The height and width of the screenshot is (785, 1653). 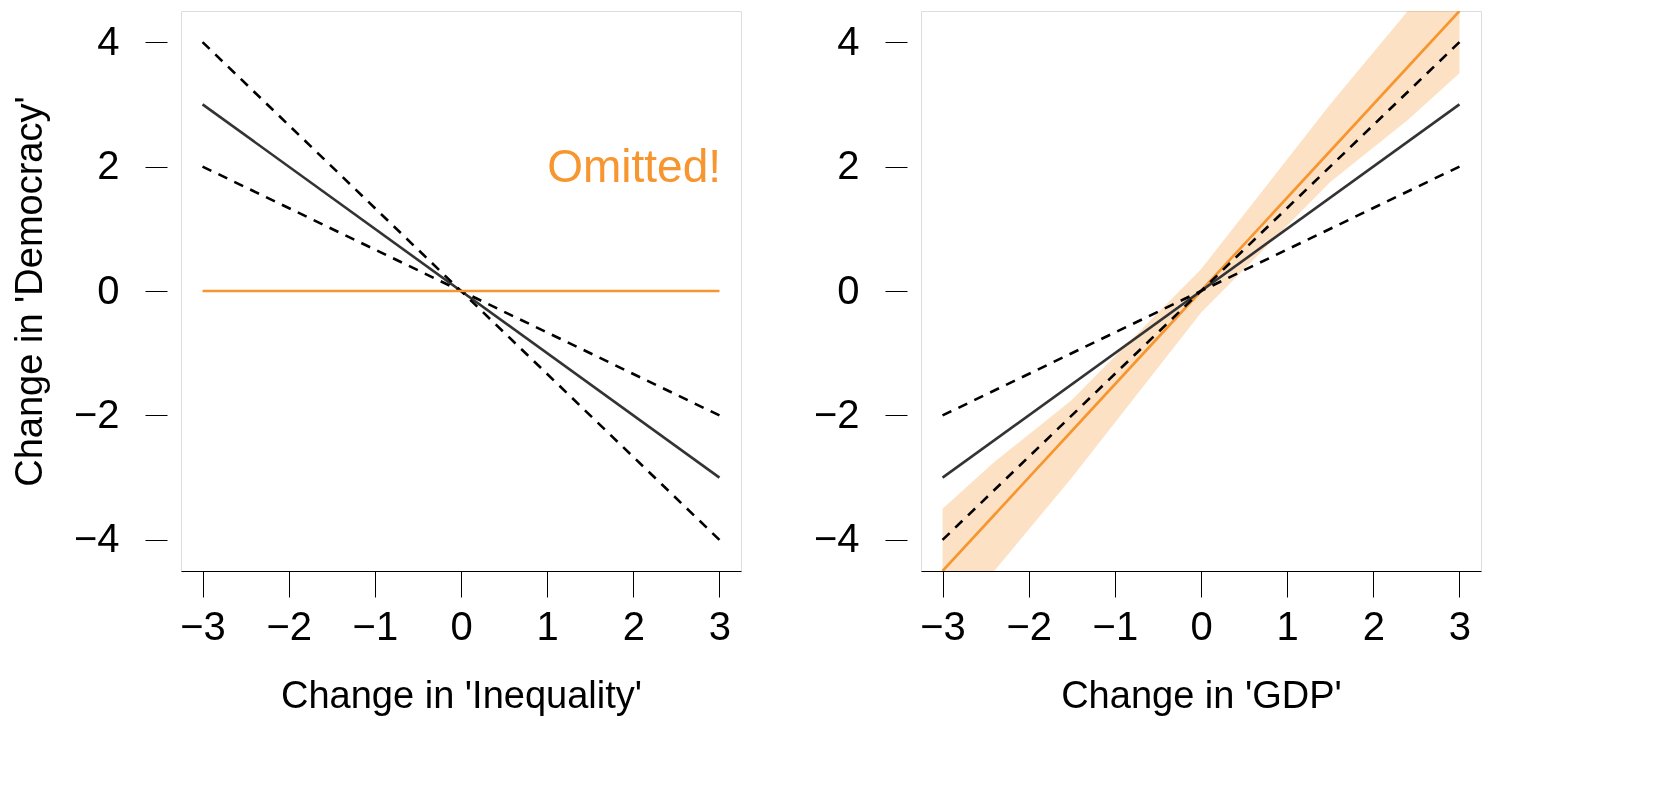 I want to click on y-axis-title: Change in 'Democracy', so click(x=28, y=291).